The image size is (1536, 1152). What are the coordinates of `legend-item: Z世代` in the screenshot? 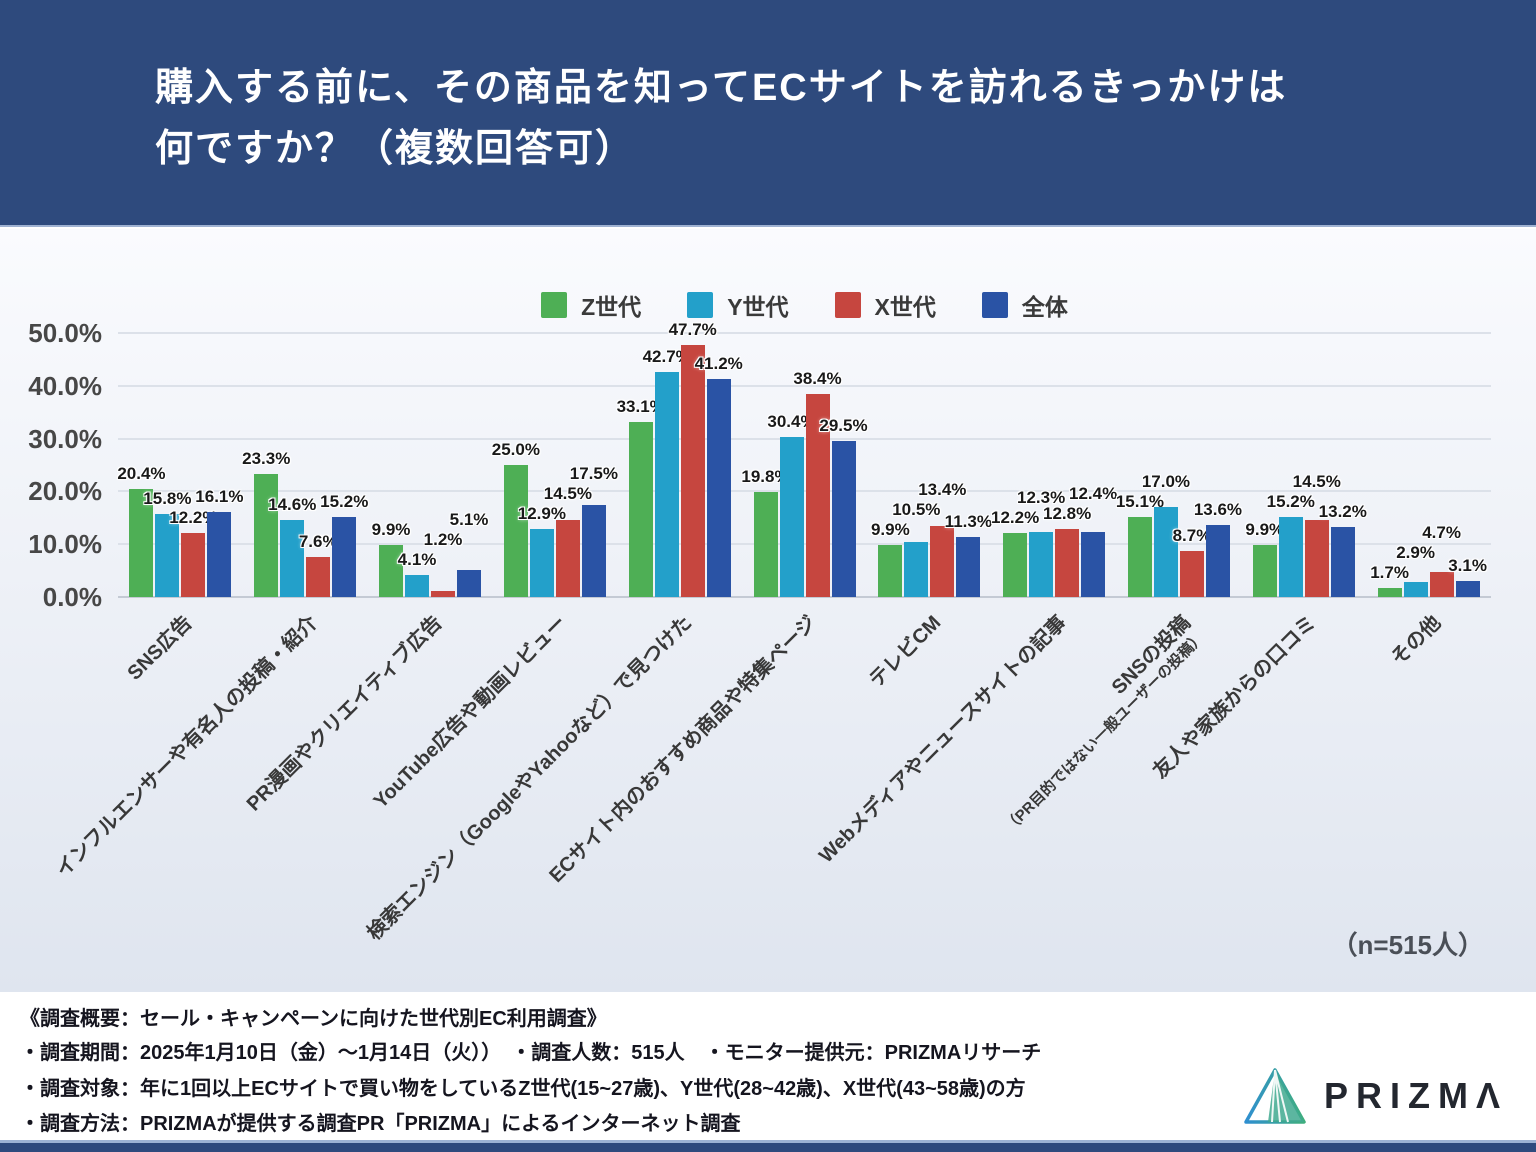 It's located at (591, 305).